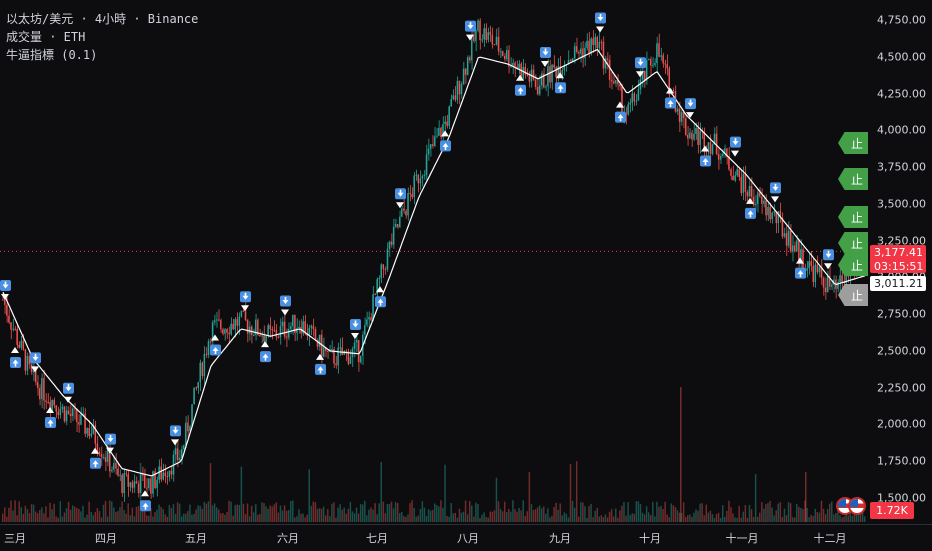 The image size is (932, 551). I want to click on month-label: 三月, so click(15, 538).